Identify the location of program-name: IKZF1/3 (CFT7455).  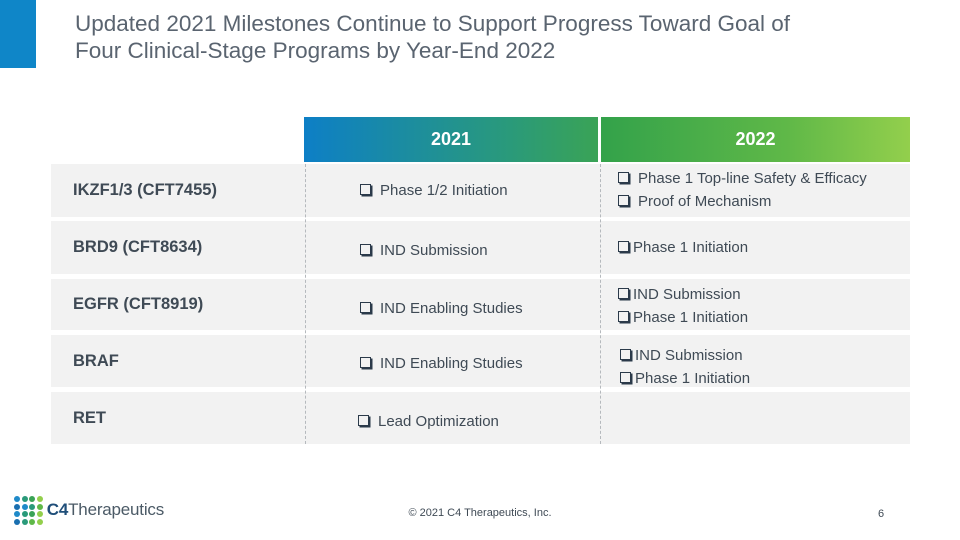
(145, 190).